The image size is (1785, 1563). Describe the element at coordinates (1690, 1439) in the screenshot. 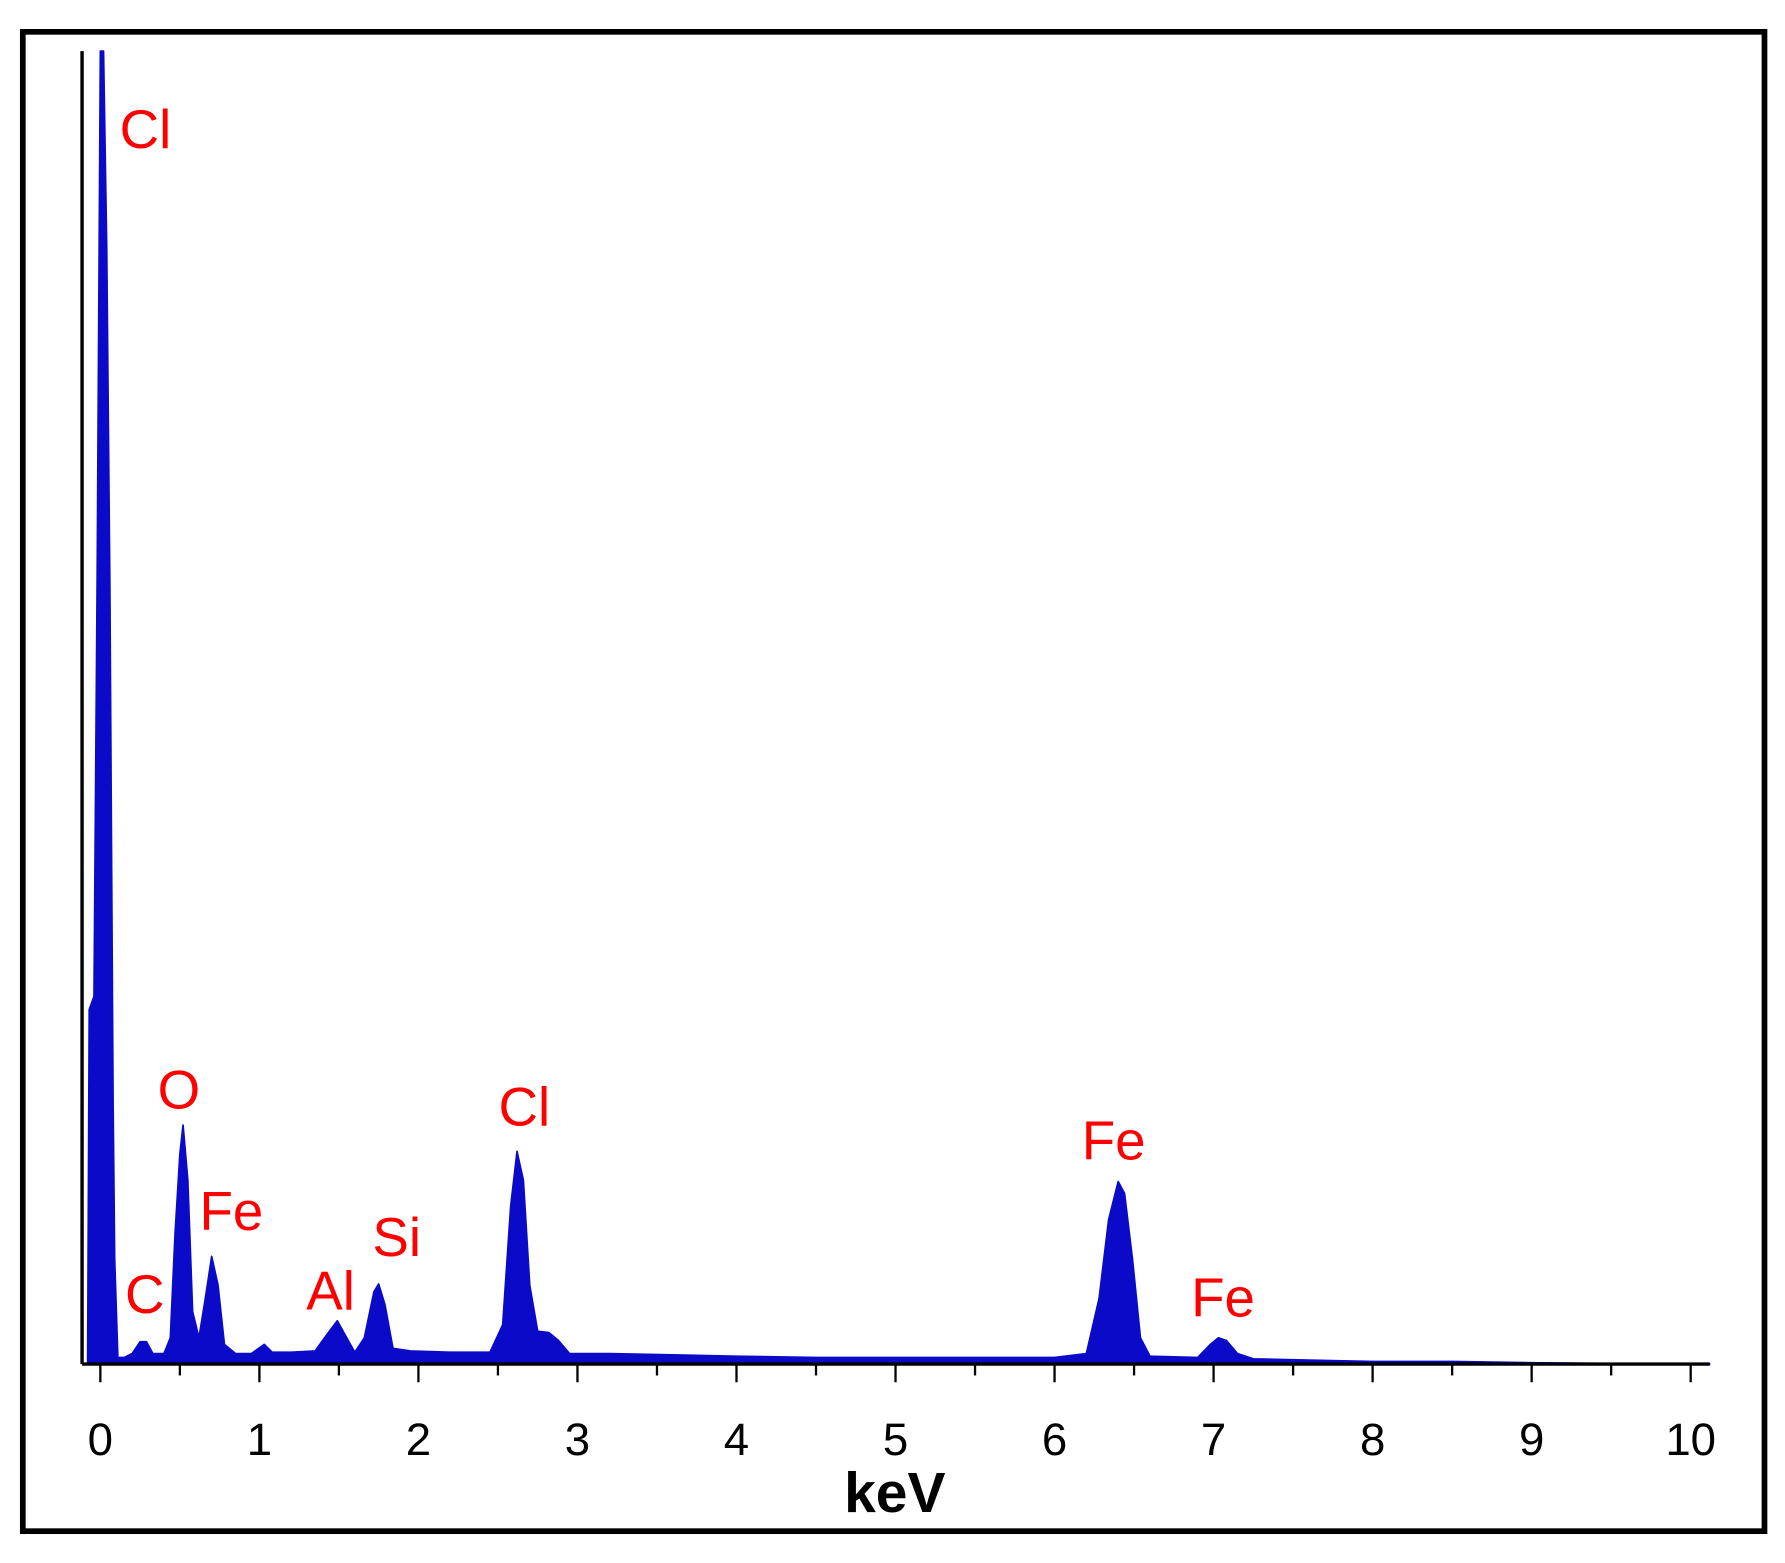

I see `x-tick-label: 10` at that location.